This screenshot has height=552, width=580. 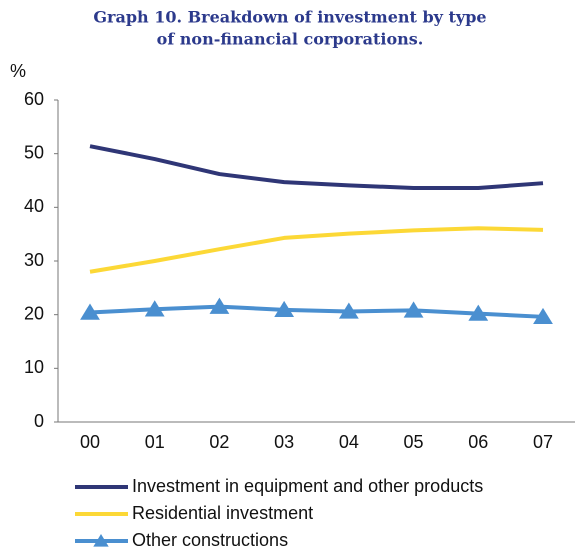 I want to click on x-tick-label: 00, so click(x=90, y=442).